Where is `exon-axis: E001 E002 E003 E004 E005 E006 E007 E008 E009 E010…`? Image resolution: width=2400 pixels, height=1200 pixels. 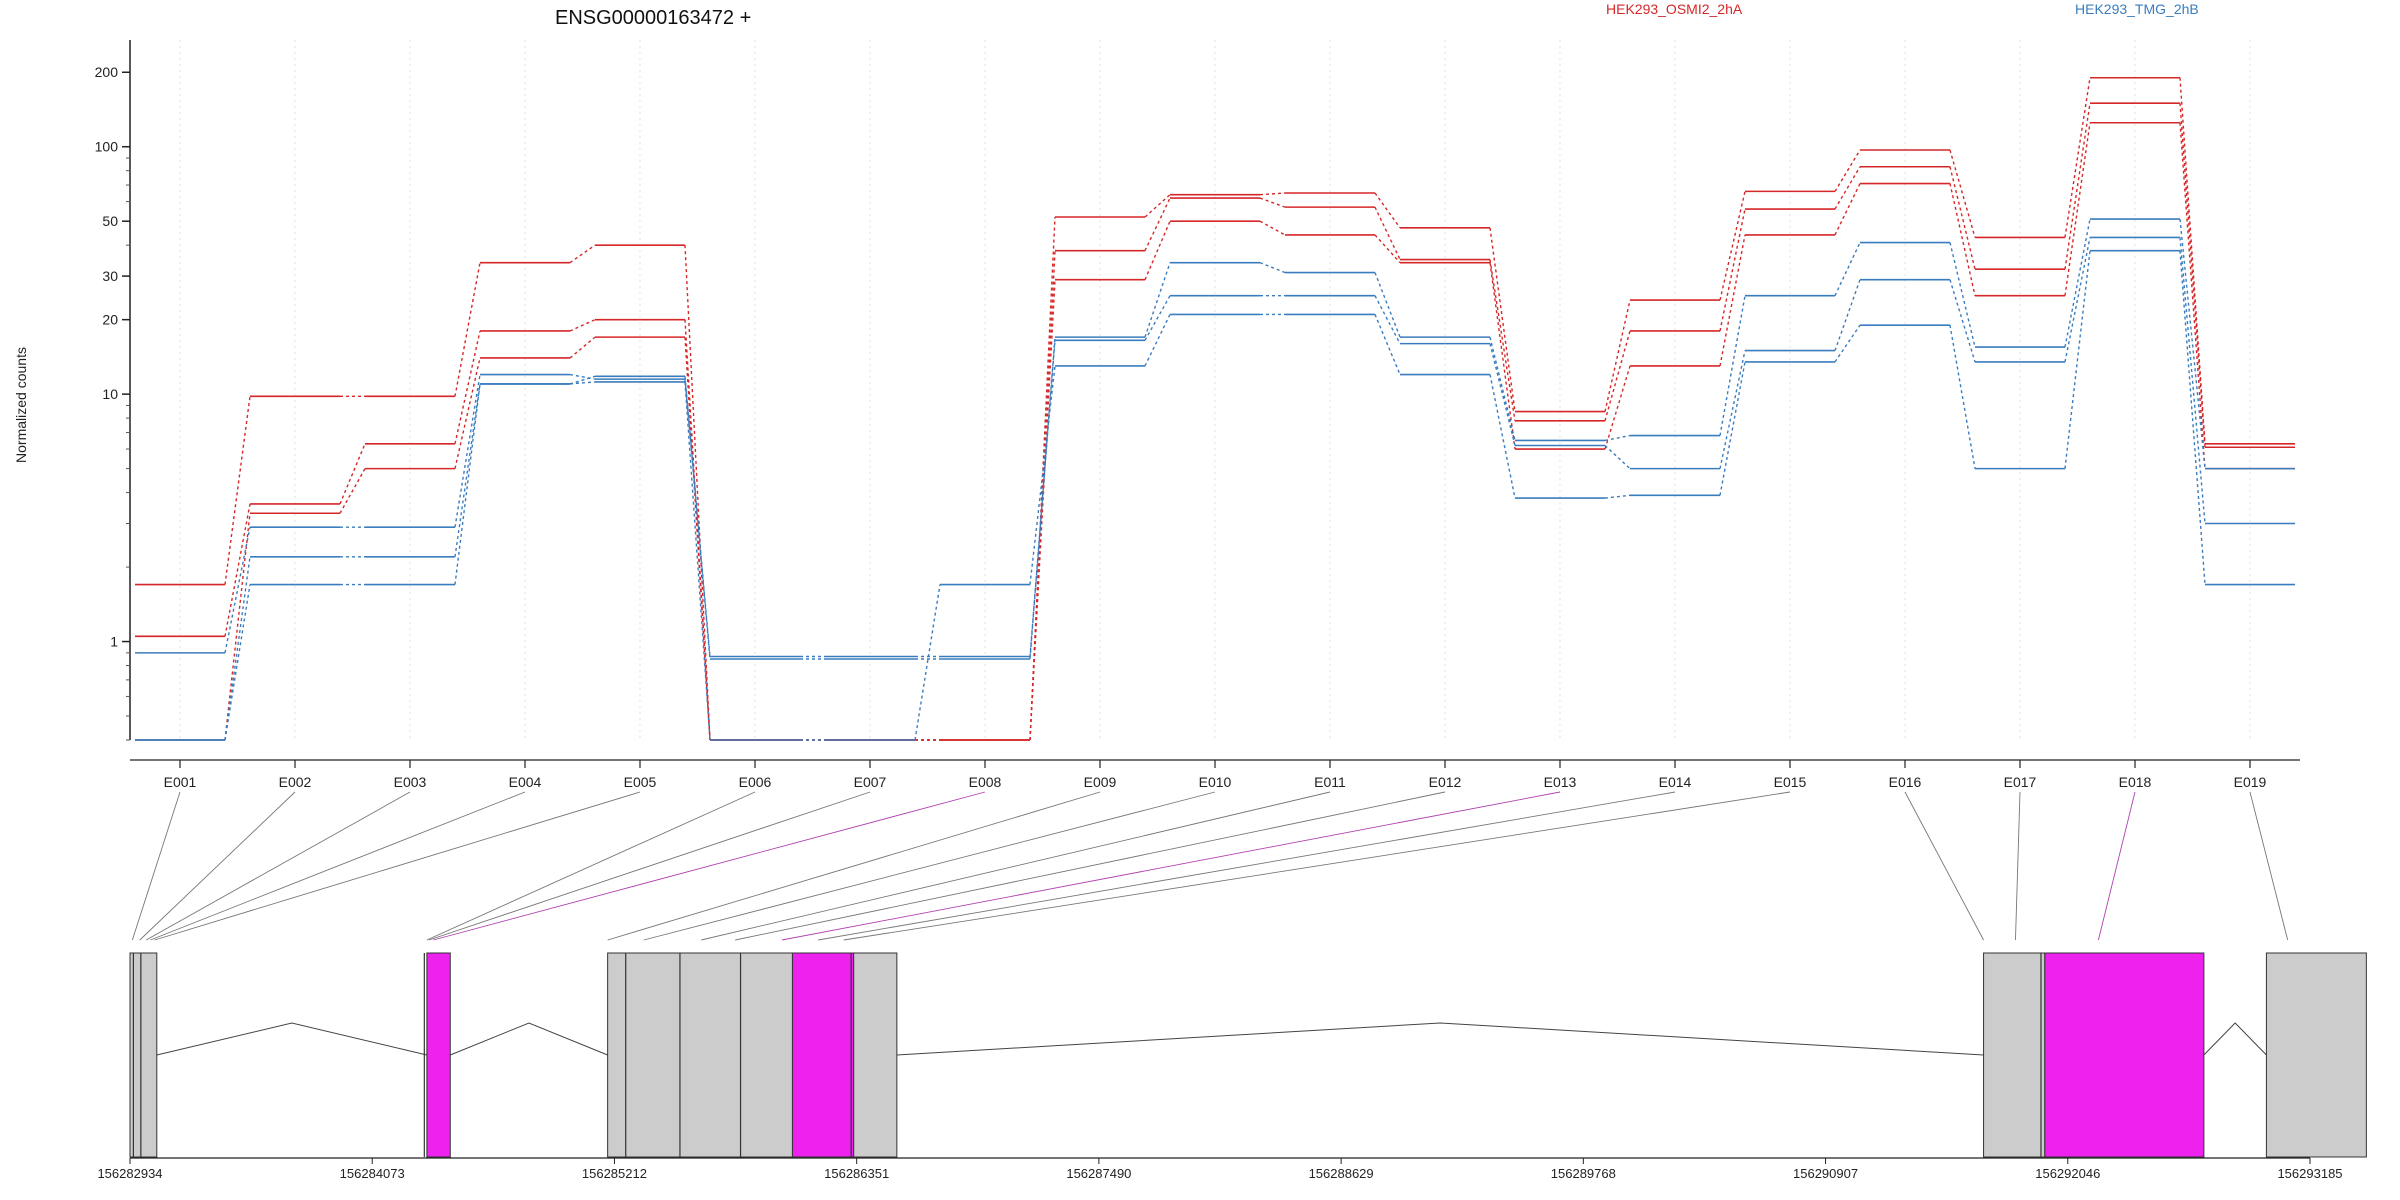 exon-axis: E001 E002 E003 E004 E005 E006 E007 E008 E009 E010… is located at coordinates (1215, 774).